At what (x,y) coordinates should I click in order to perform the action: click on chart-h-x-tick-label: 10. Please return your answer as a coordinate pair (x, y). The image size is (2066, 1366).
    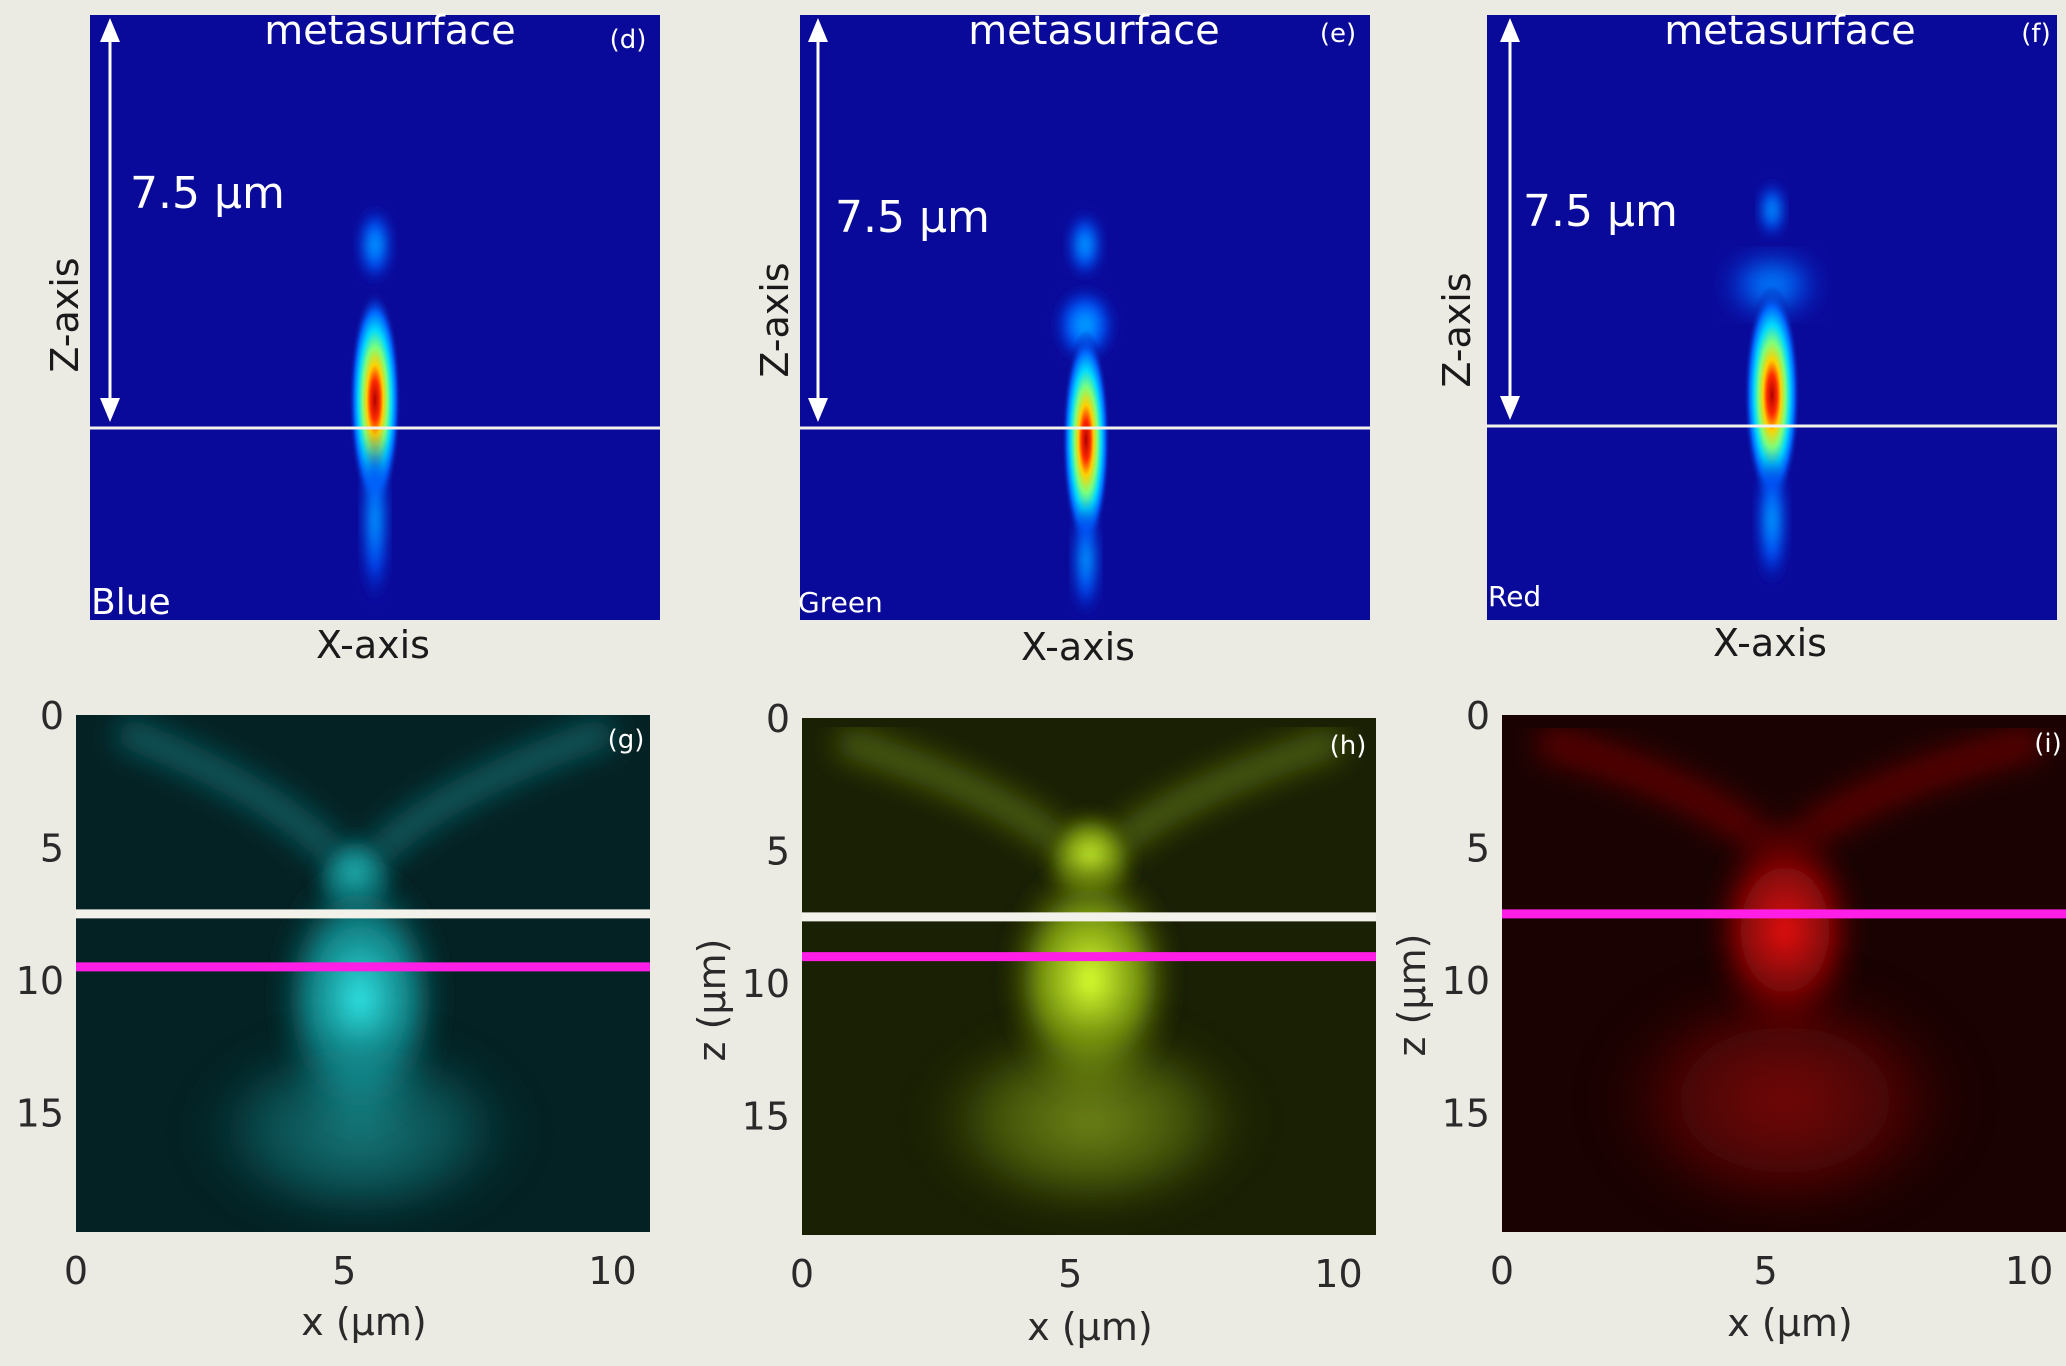
    Looking at the image, I should click on (1338, 1274).